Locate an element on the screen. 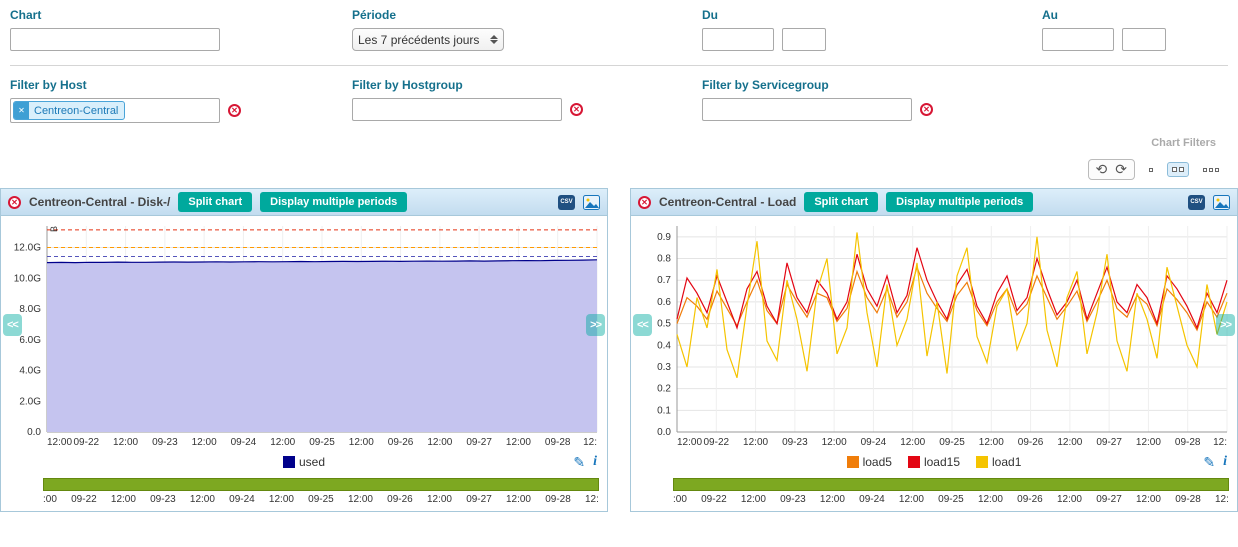 The image size is (1238, 547). du-date-input is located at coordinates (738, 39).